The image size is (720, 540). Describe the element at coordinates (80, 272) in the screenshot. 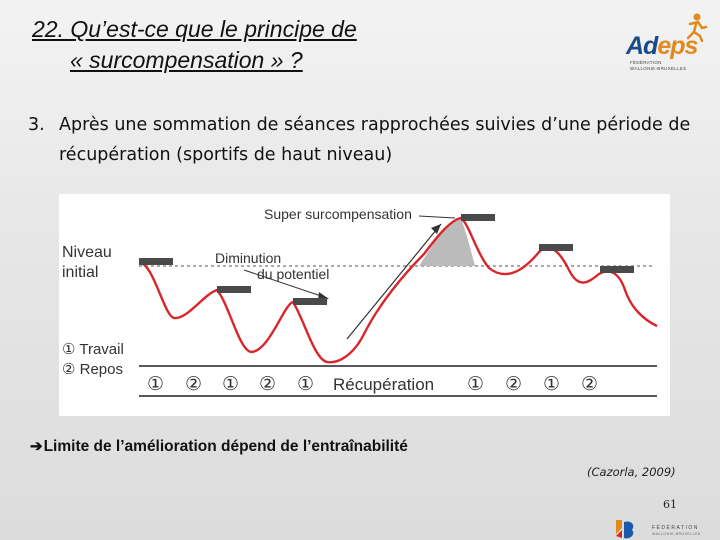

I see `label-initial: initial` at that location.